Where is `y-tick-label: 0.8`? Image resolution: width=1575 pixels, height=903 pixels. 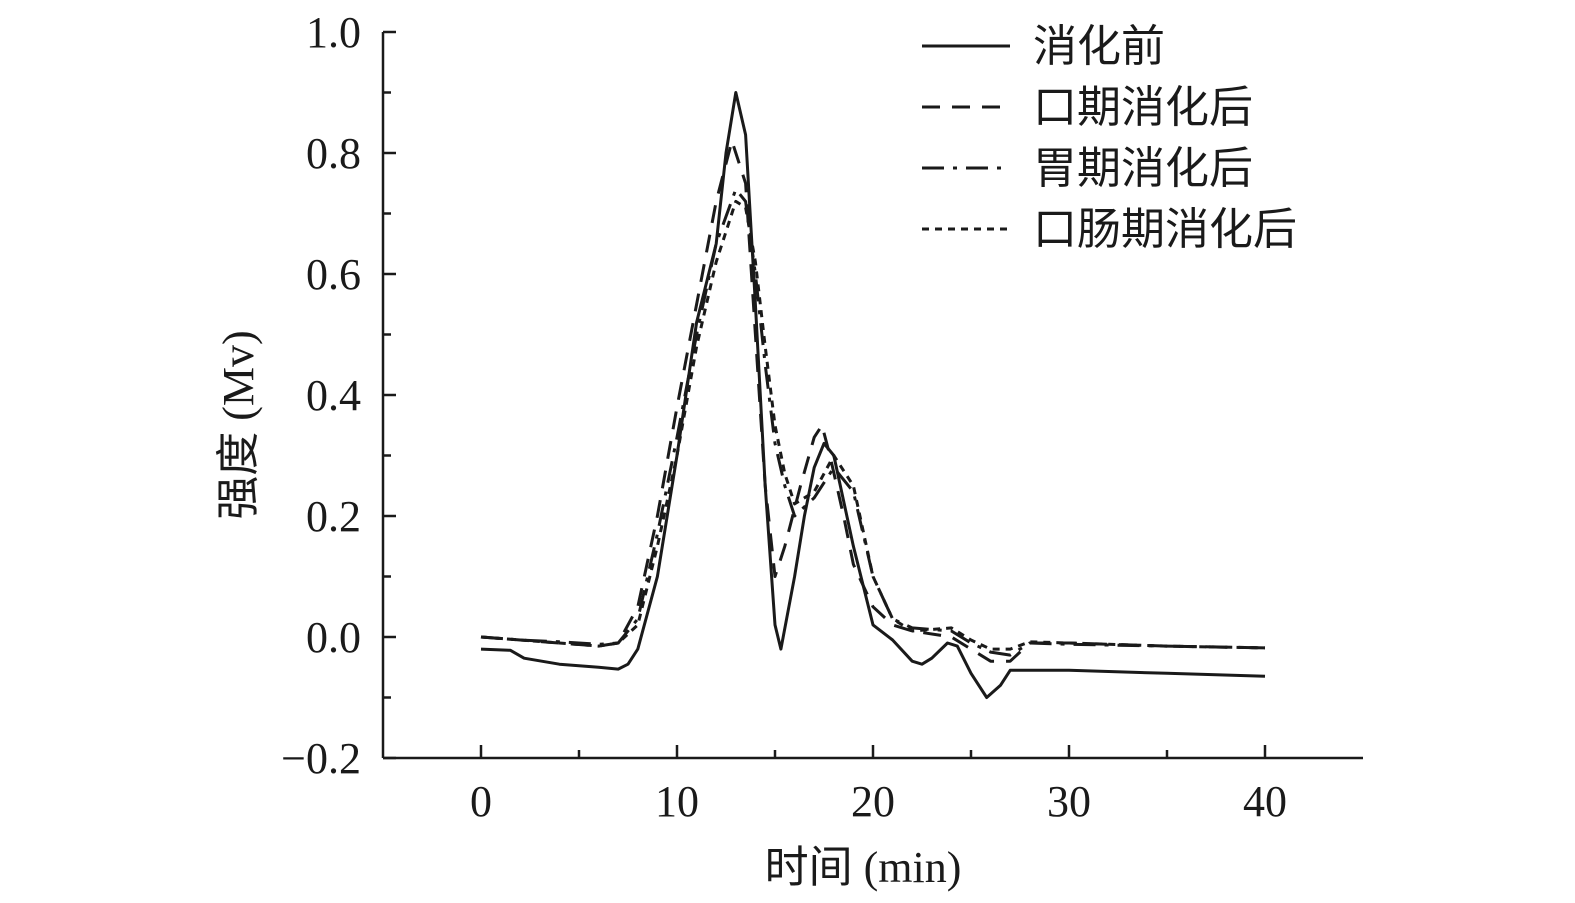
y-tick-label: 0.8 is located at coordinates (333, 153).